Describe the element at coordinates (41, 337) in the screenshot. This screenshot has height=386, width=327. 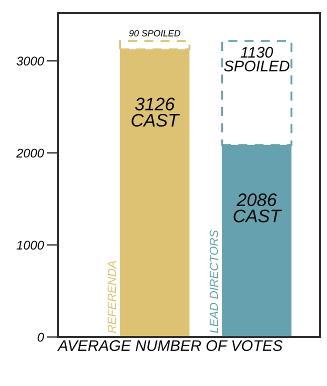
I see `y-tick-label: 0` at that location.